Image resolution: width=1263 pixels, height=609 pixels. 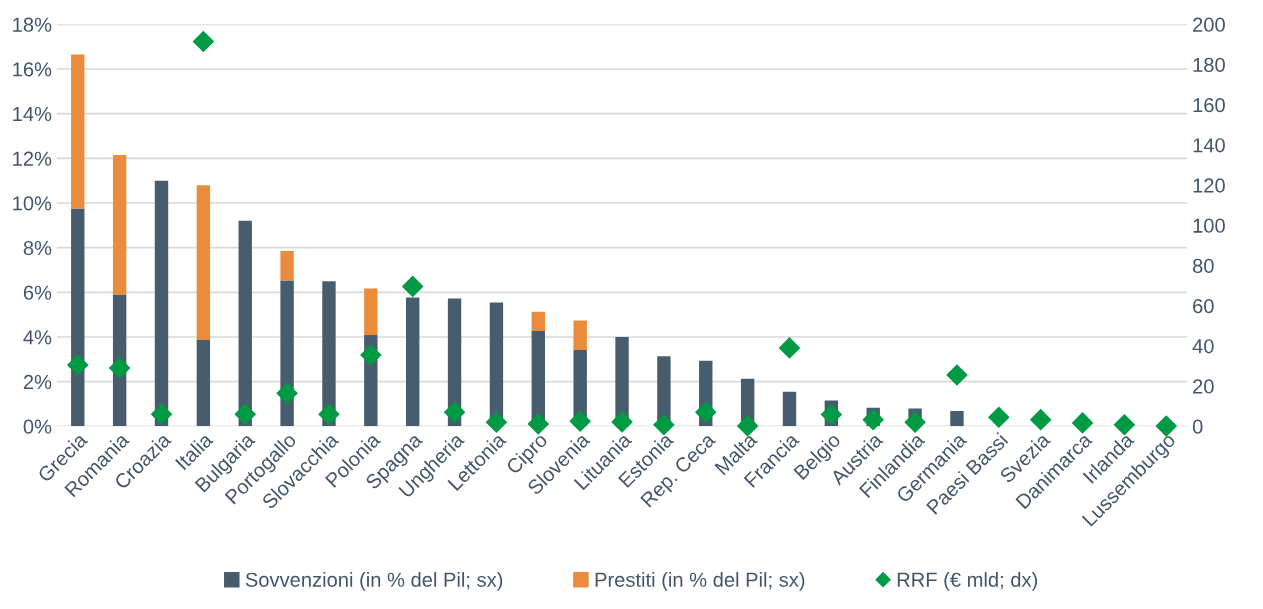 I want to click on y2-tick-label: 40, so click(x=1203, y=346).